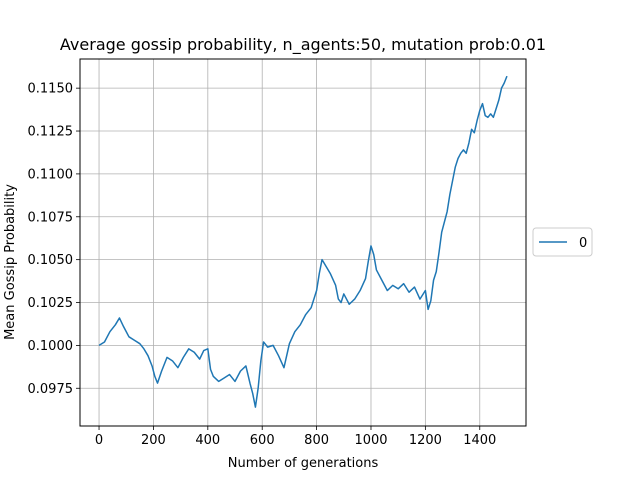 This screenshot has height=480, width=640. I want to click on x-tick-label: 1200, so click(425, 440).